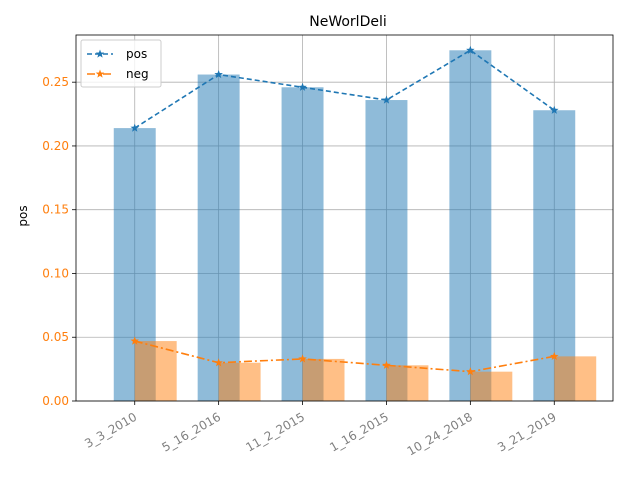 This screenshot has height=480, width=640. What do you see at coordinates (344, 89) in the screenshot?
I see `line-pos` at bounding box center [344, 89].